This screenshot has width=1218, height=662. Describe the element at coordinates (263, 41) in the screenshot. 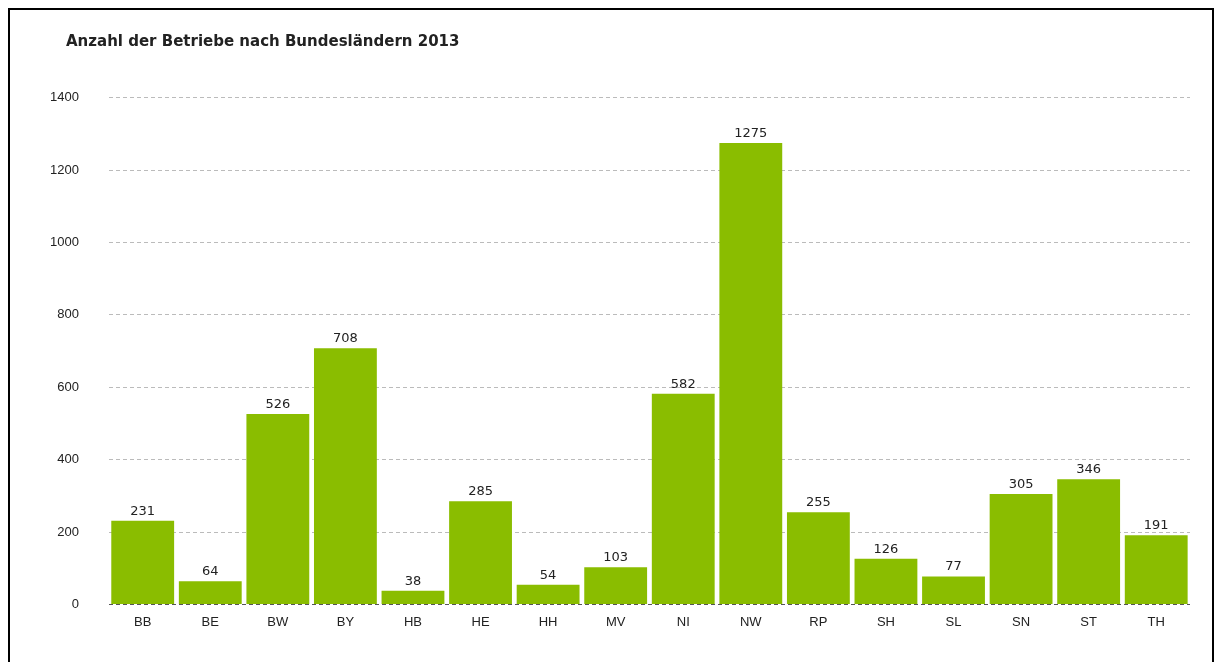

I see `chart-title: Anzahl der Betriebe nach Bundesländern 2013` at that location.